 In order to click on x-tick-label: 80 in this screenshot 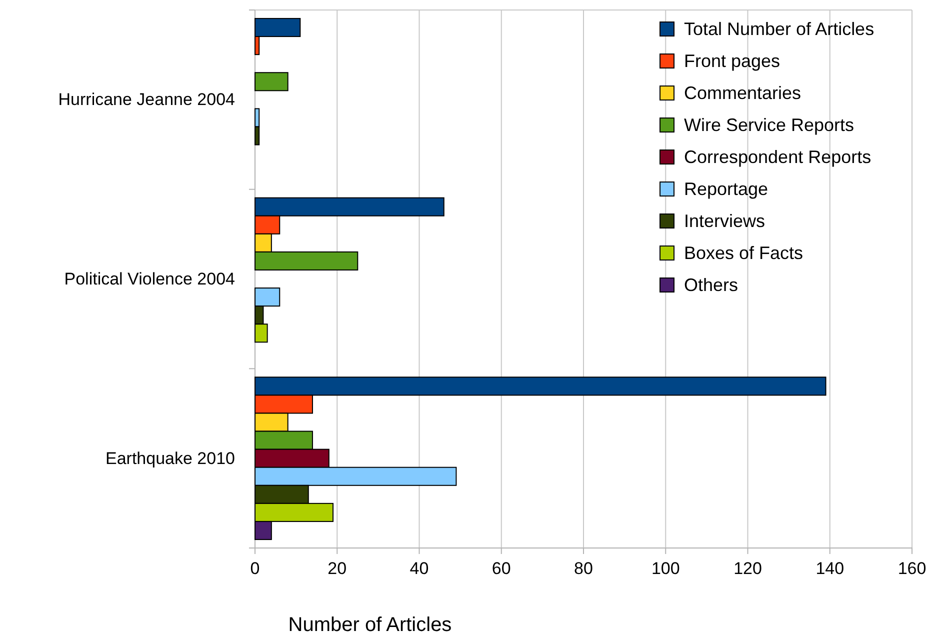, I will do `click(583, 568)`.